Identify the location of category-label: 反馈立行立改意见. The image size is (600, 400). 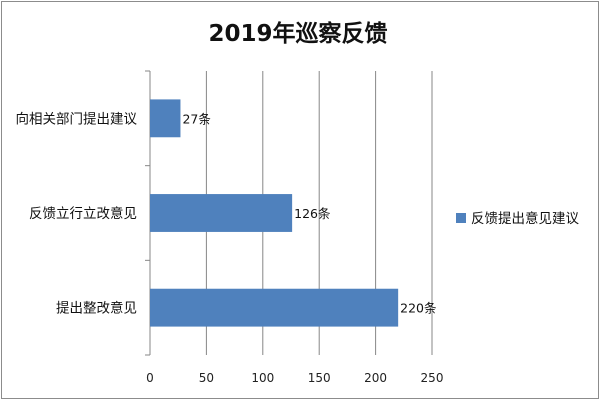
(83, 213).